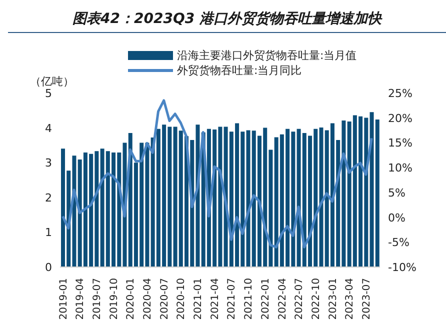 The height and width of the screenshot is (329, 446). Describe the element at coordinates (282, 299) in the screenshot. I see `x-tick-label: 2022-04` at that location.